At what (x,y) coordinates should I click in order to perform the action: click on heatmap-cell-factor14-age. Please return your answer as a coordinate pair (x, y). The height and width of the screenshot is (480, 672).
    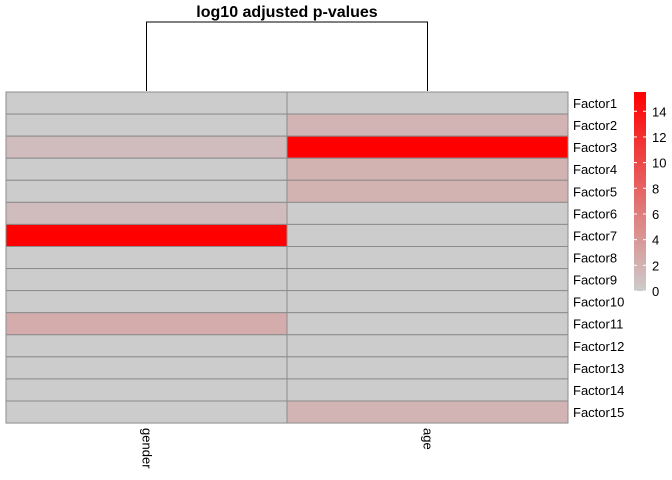
    Looking at the image, I should click on (427, 390).